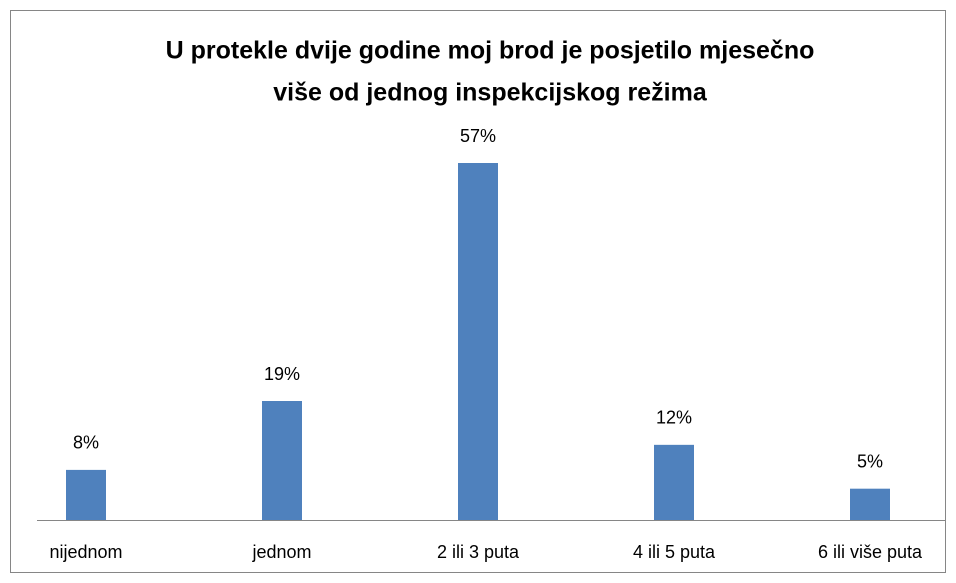  I want to click on data-label: 57%, so click(478, 136).